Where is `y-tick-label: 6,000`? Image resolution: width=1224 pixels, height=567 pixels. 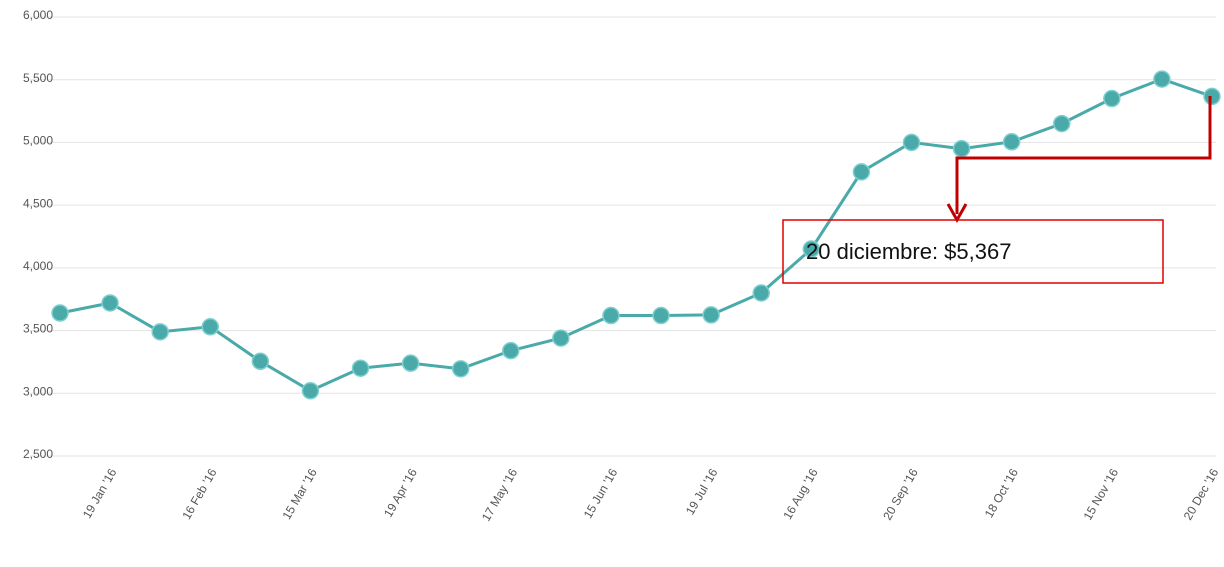
y-tick-label: 6,000 is located at coordinates (38, 15).